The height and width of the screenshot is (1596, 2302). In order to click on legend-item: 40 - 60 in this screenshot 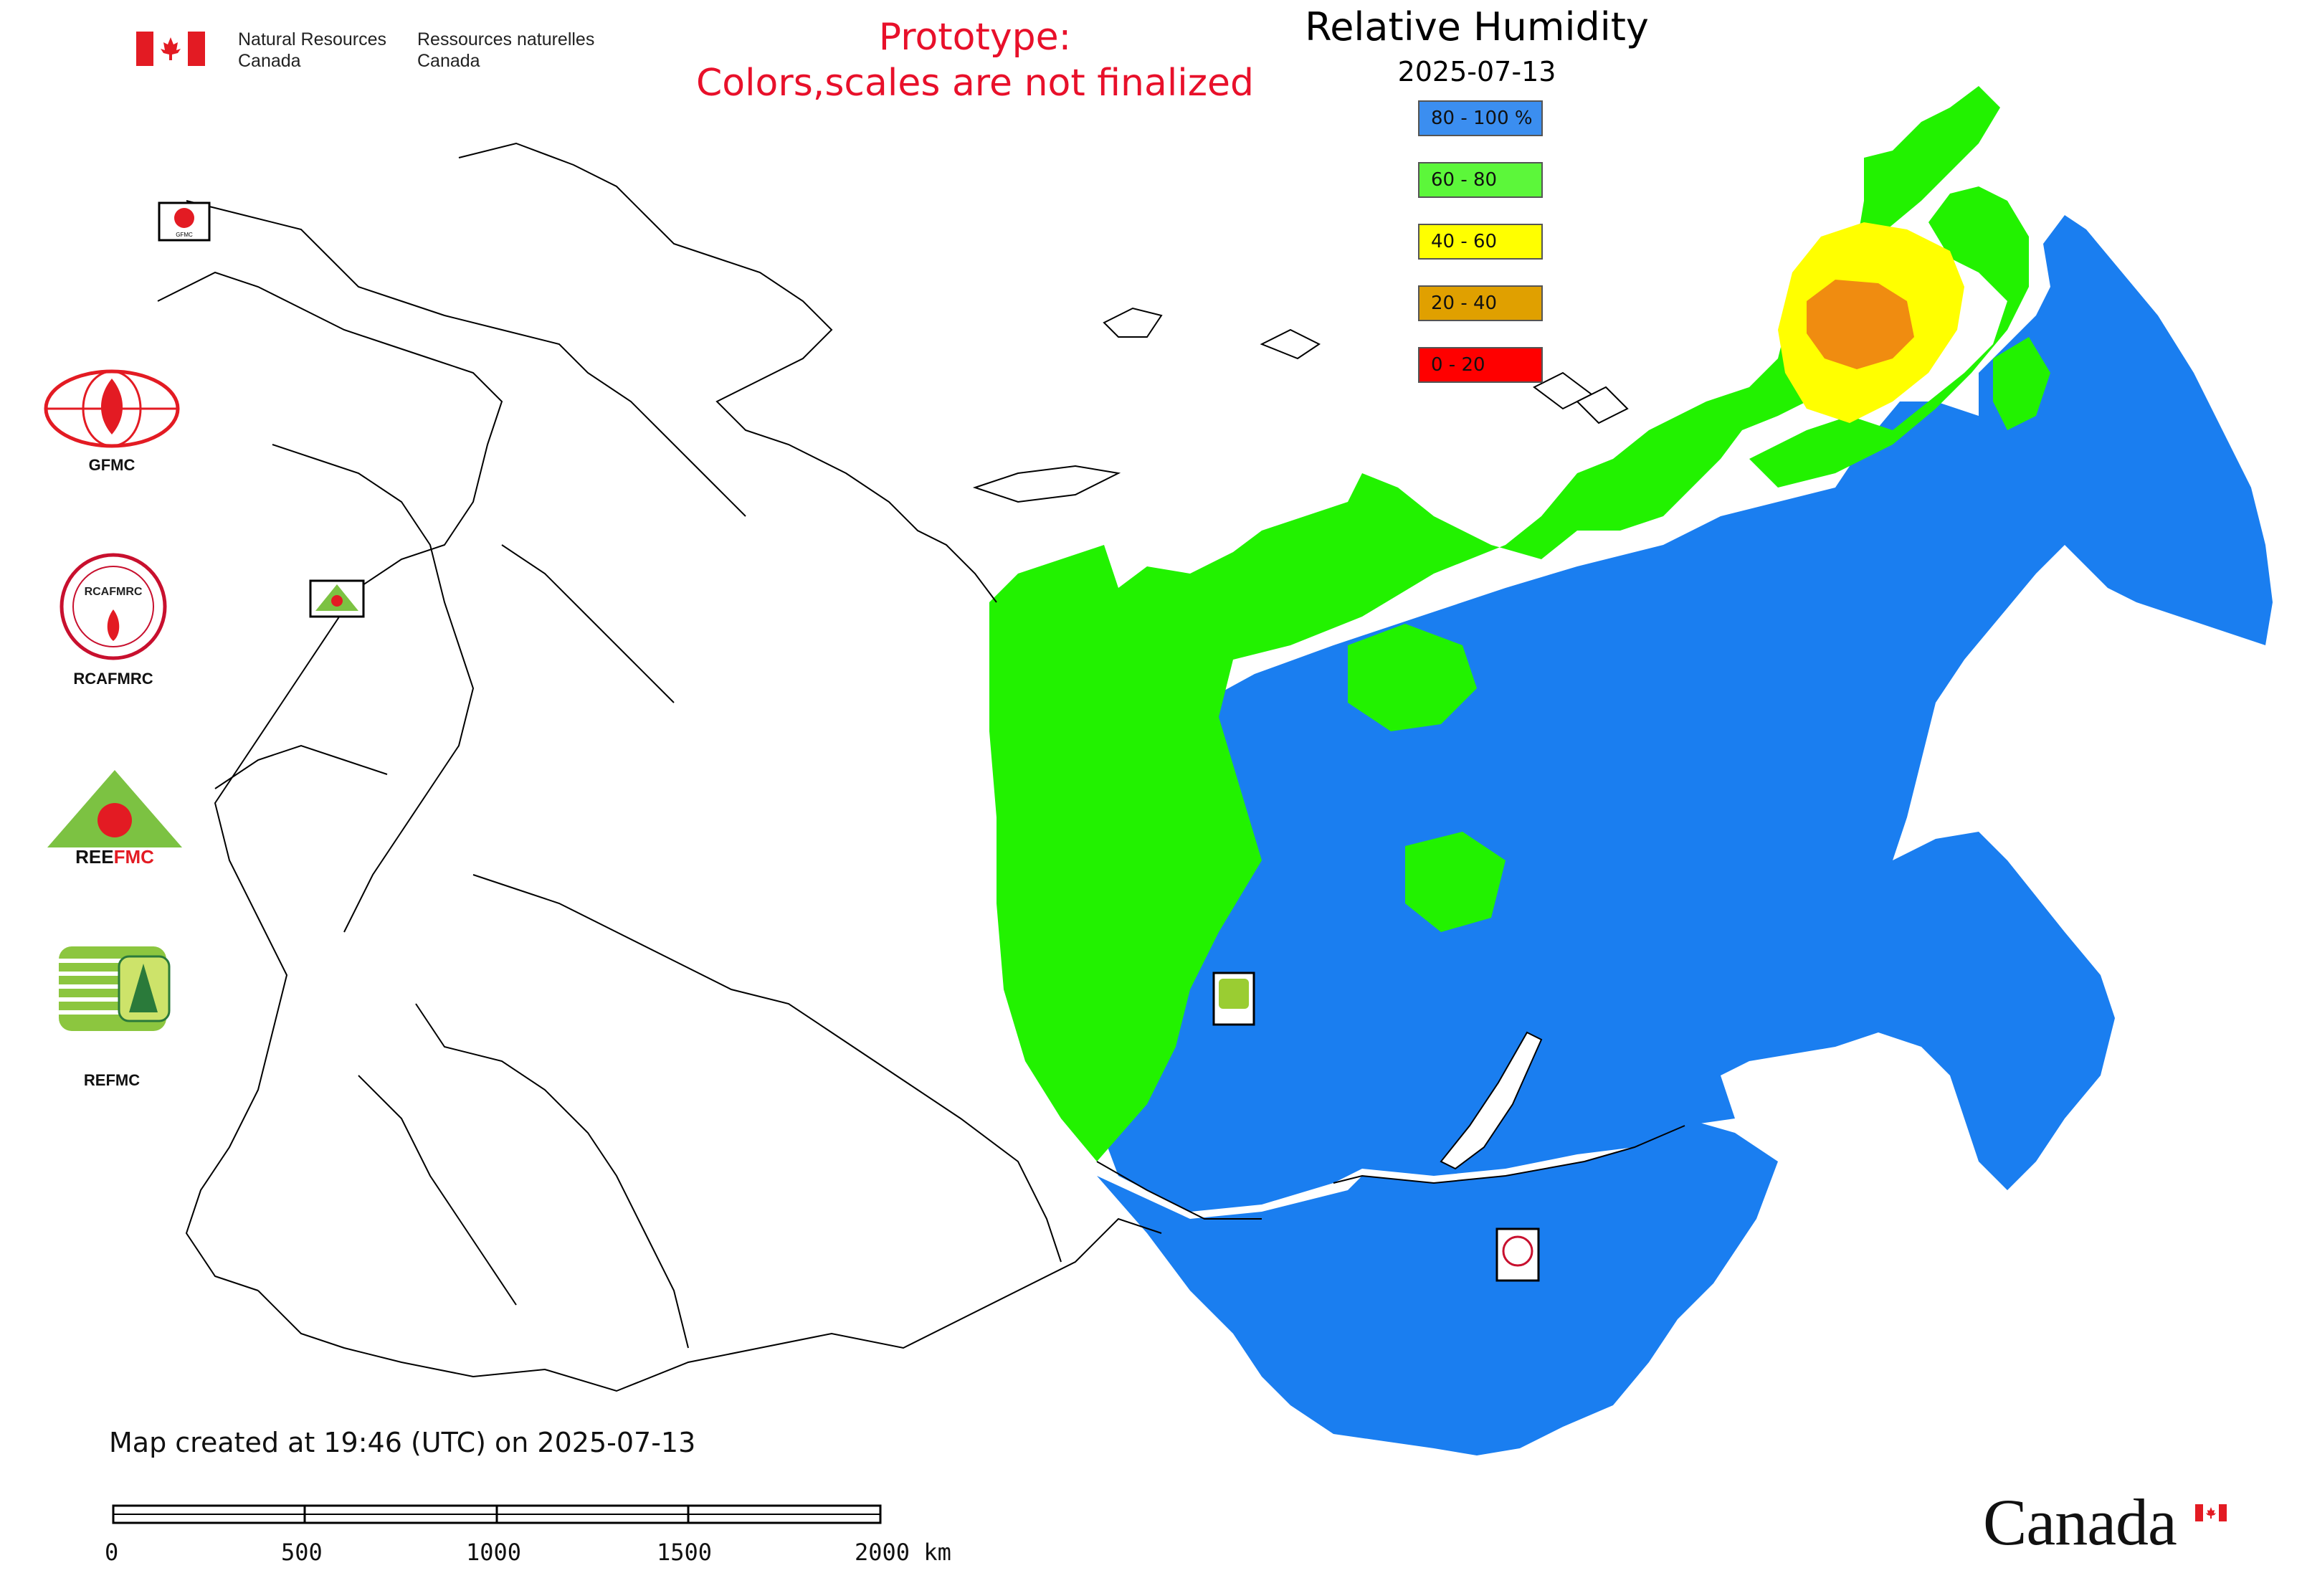, I will do `click(1481, 242)`.